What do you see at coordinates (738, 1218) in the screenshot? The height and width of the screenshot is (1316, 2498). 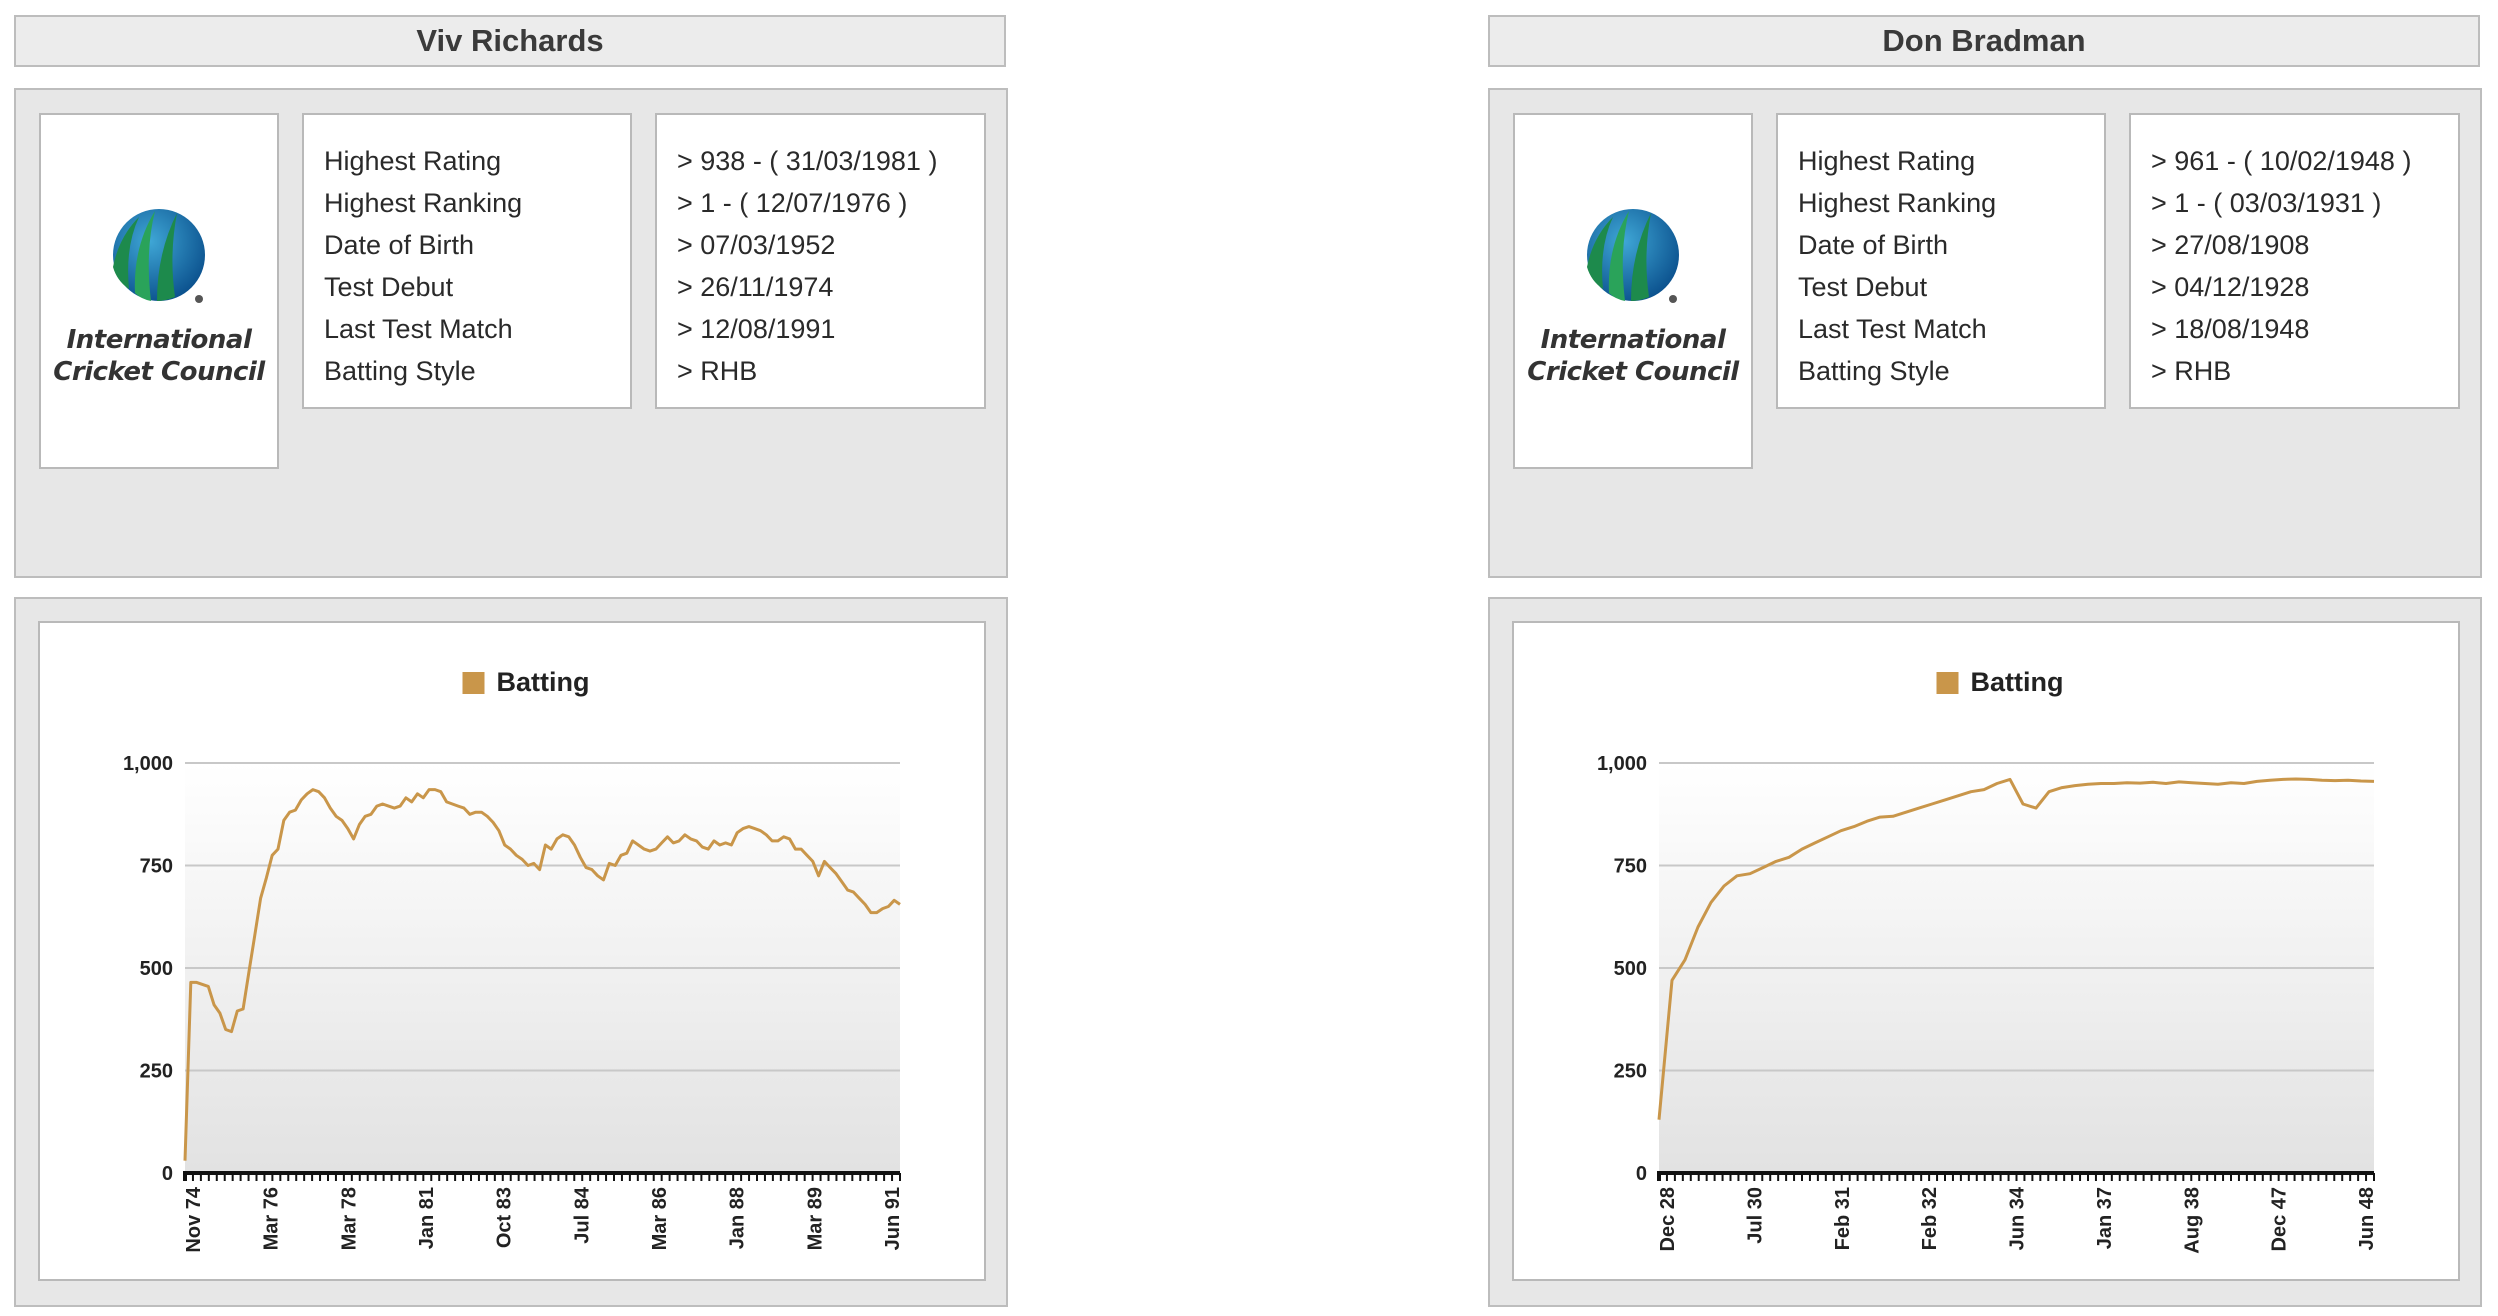 I see `x-tick-label: Jan 88` at bounding box center [738, 1218].